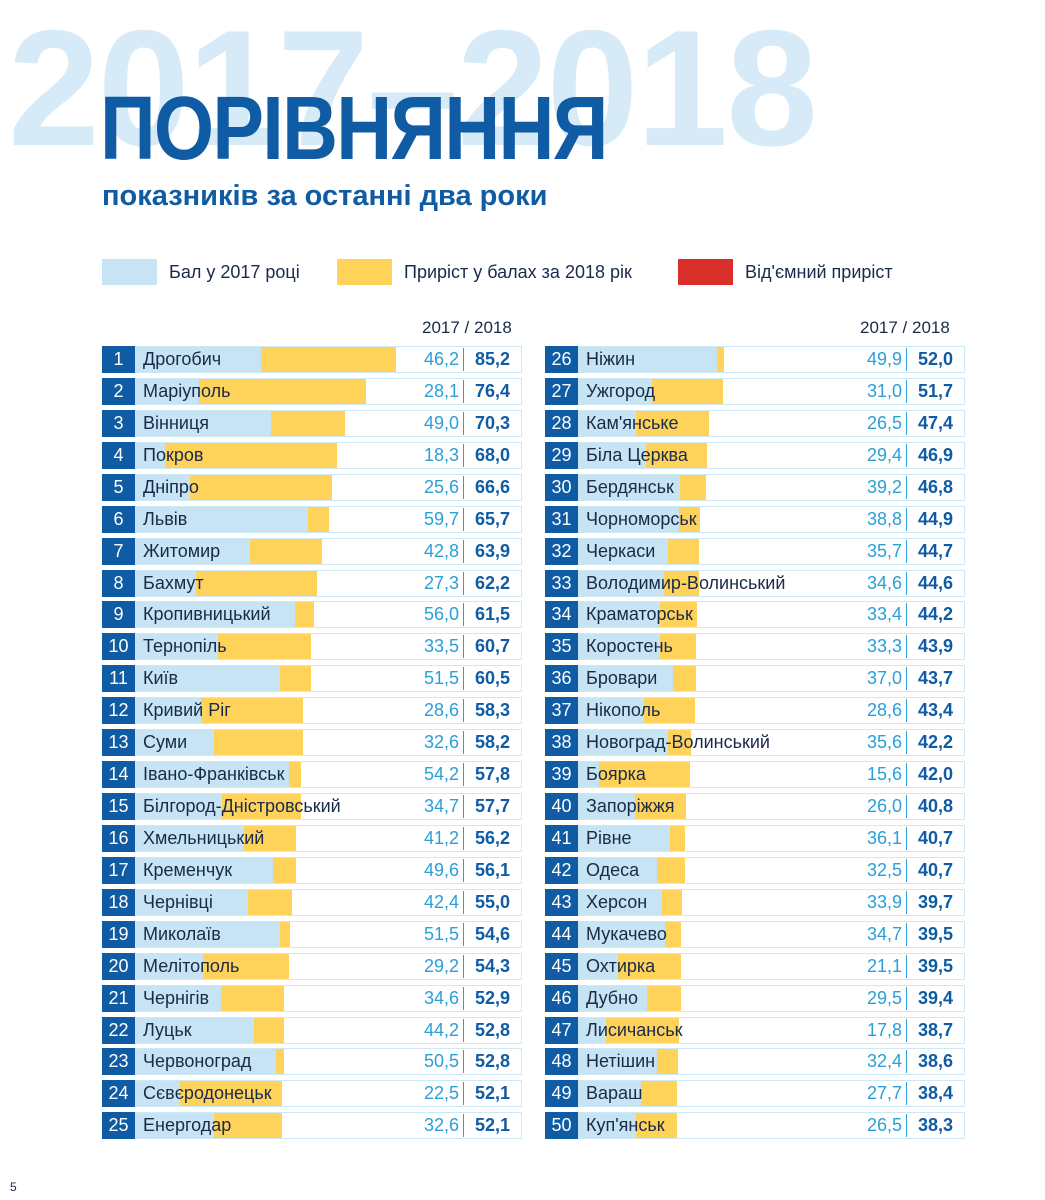 The image size is (1045, 1200). I want to click on rank-badge: 30, so click(561, 487).